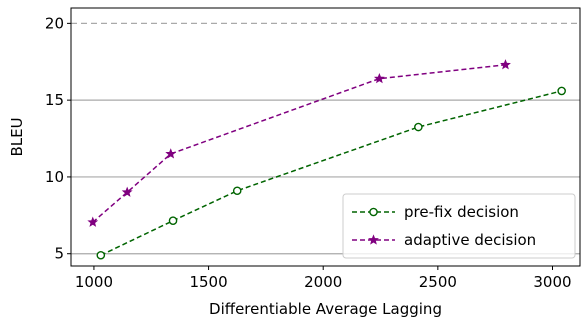 The height and width of the screenshot is (320, 585). What do you see at coordinates (470, 240) in the screenshot?
I see `legend-label: adaptive decision` at bounding box center [470, 240].